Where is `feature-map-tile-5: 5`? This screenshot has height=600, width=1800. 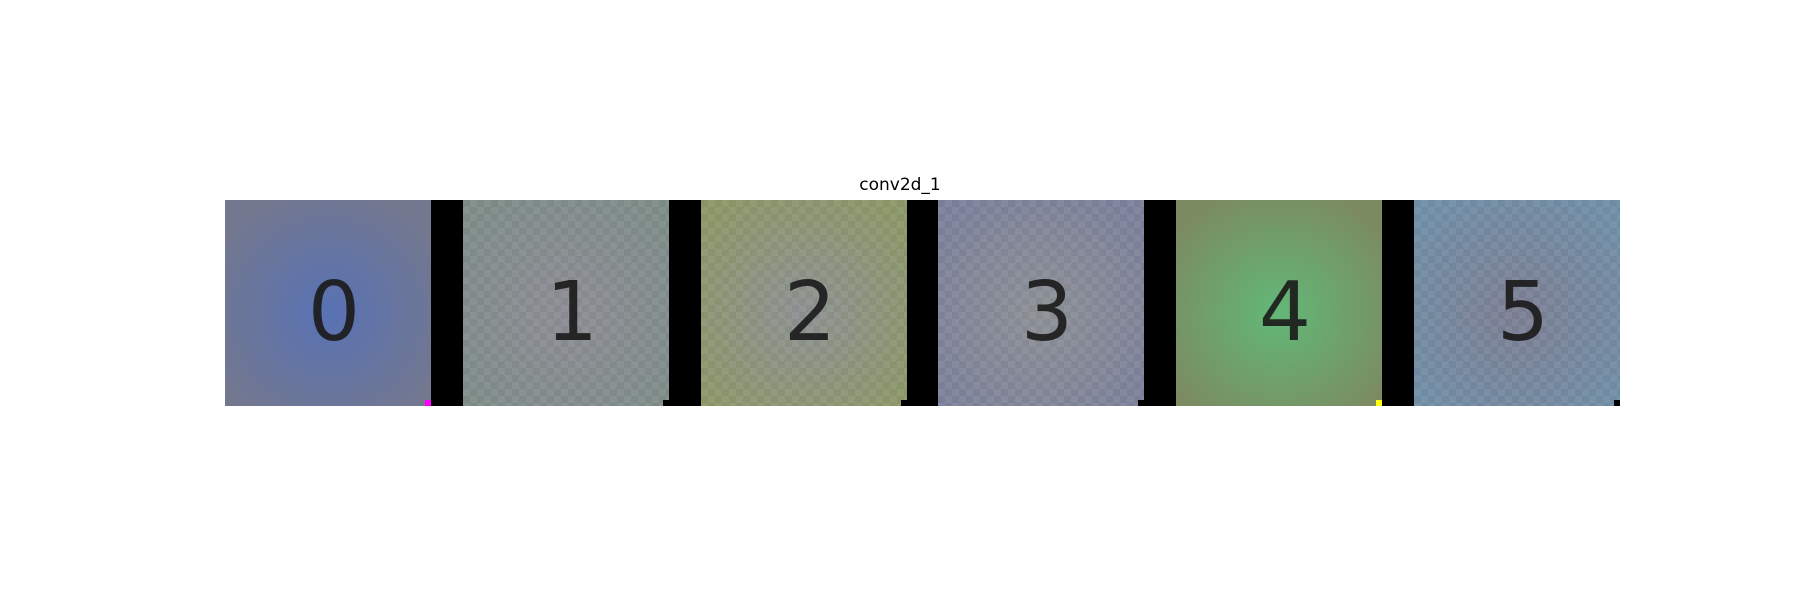 feature-map-tile-5: 5 is located at coordinates (1517, 303).